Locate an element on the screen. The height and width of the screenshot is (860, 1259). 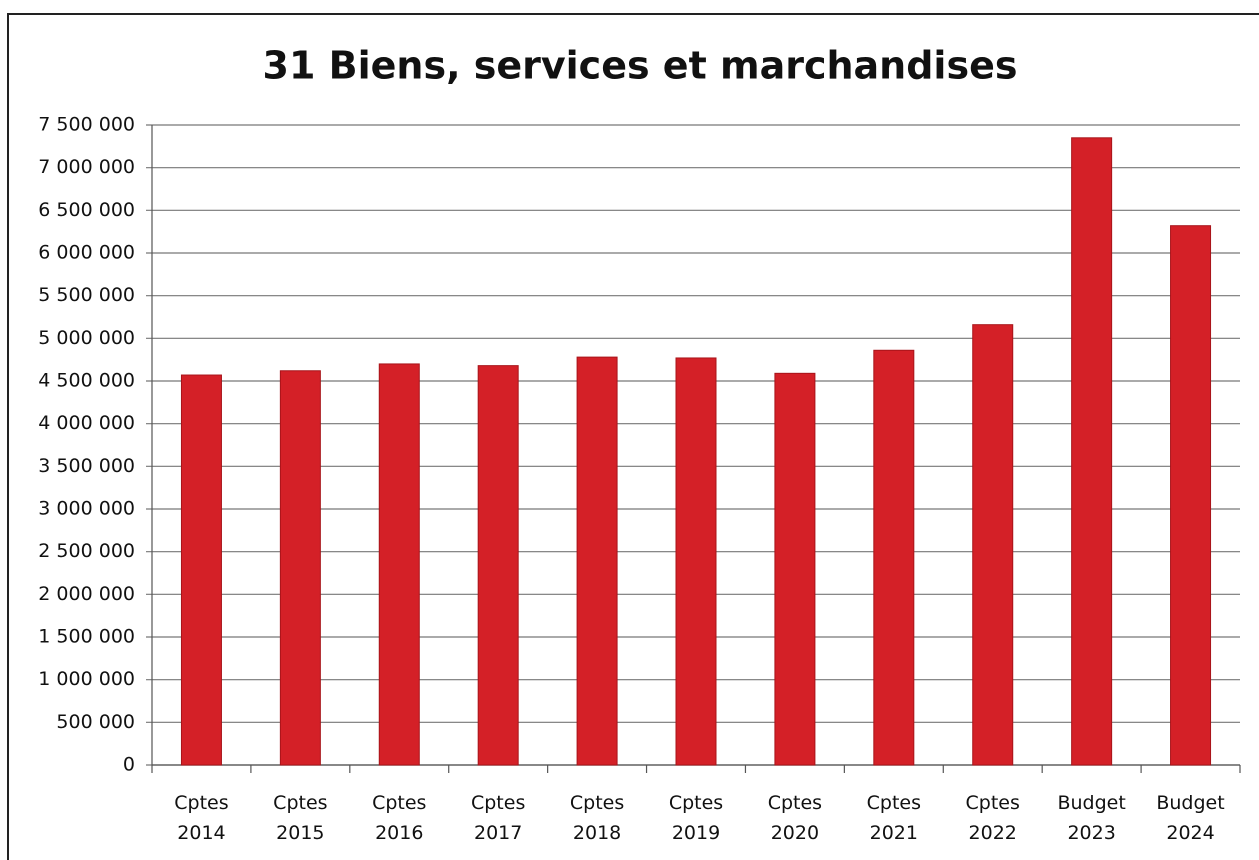
x-tick-label: Cptes 2021 is located at coordinates (894, 818).